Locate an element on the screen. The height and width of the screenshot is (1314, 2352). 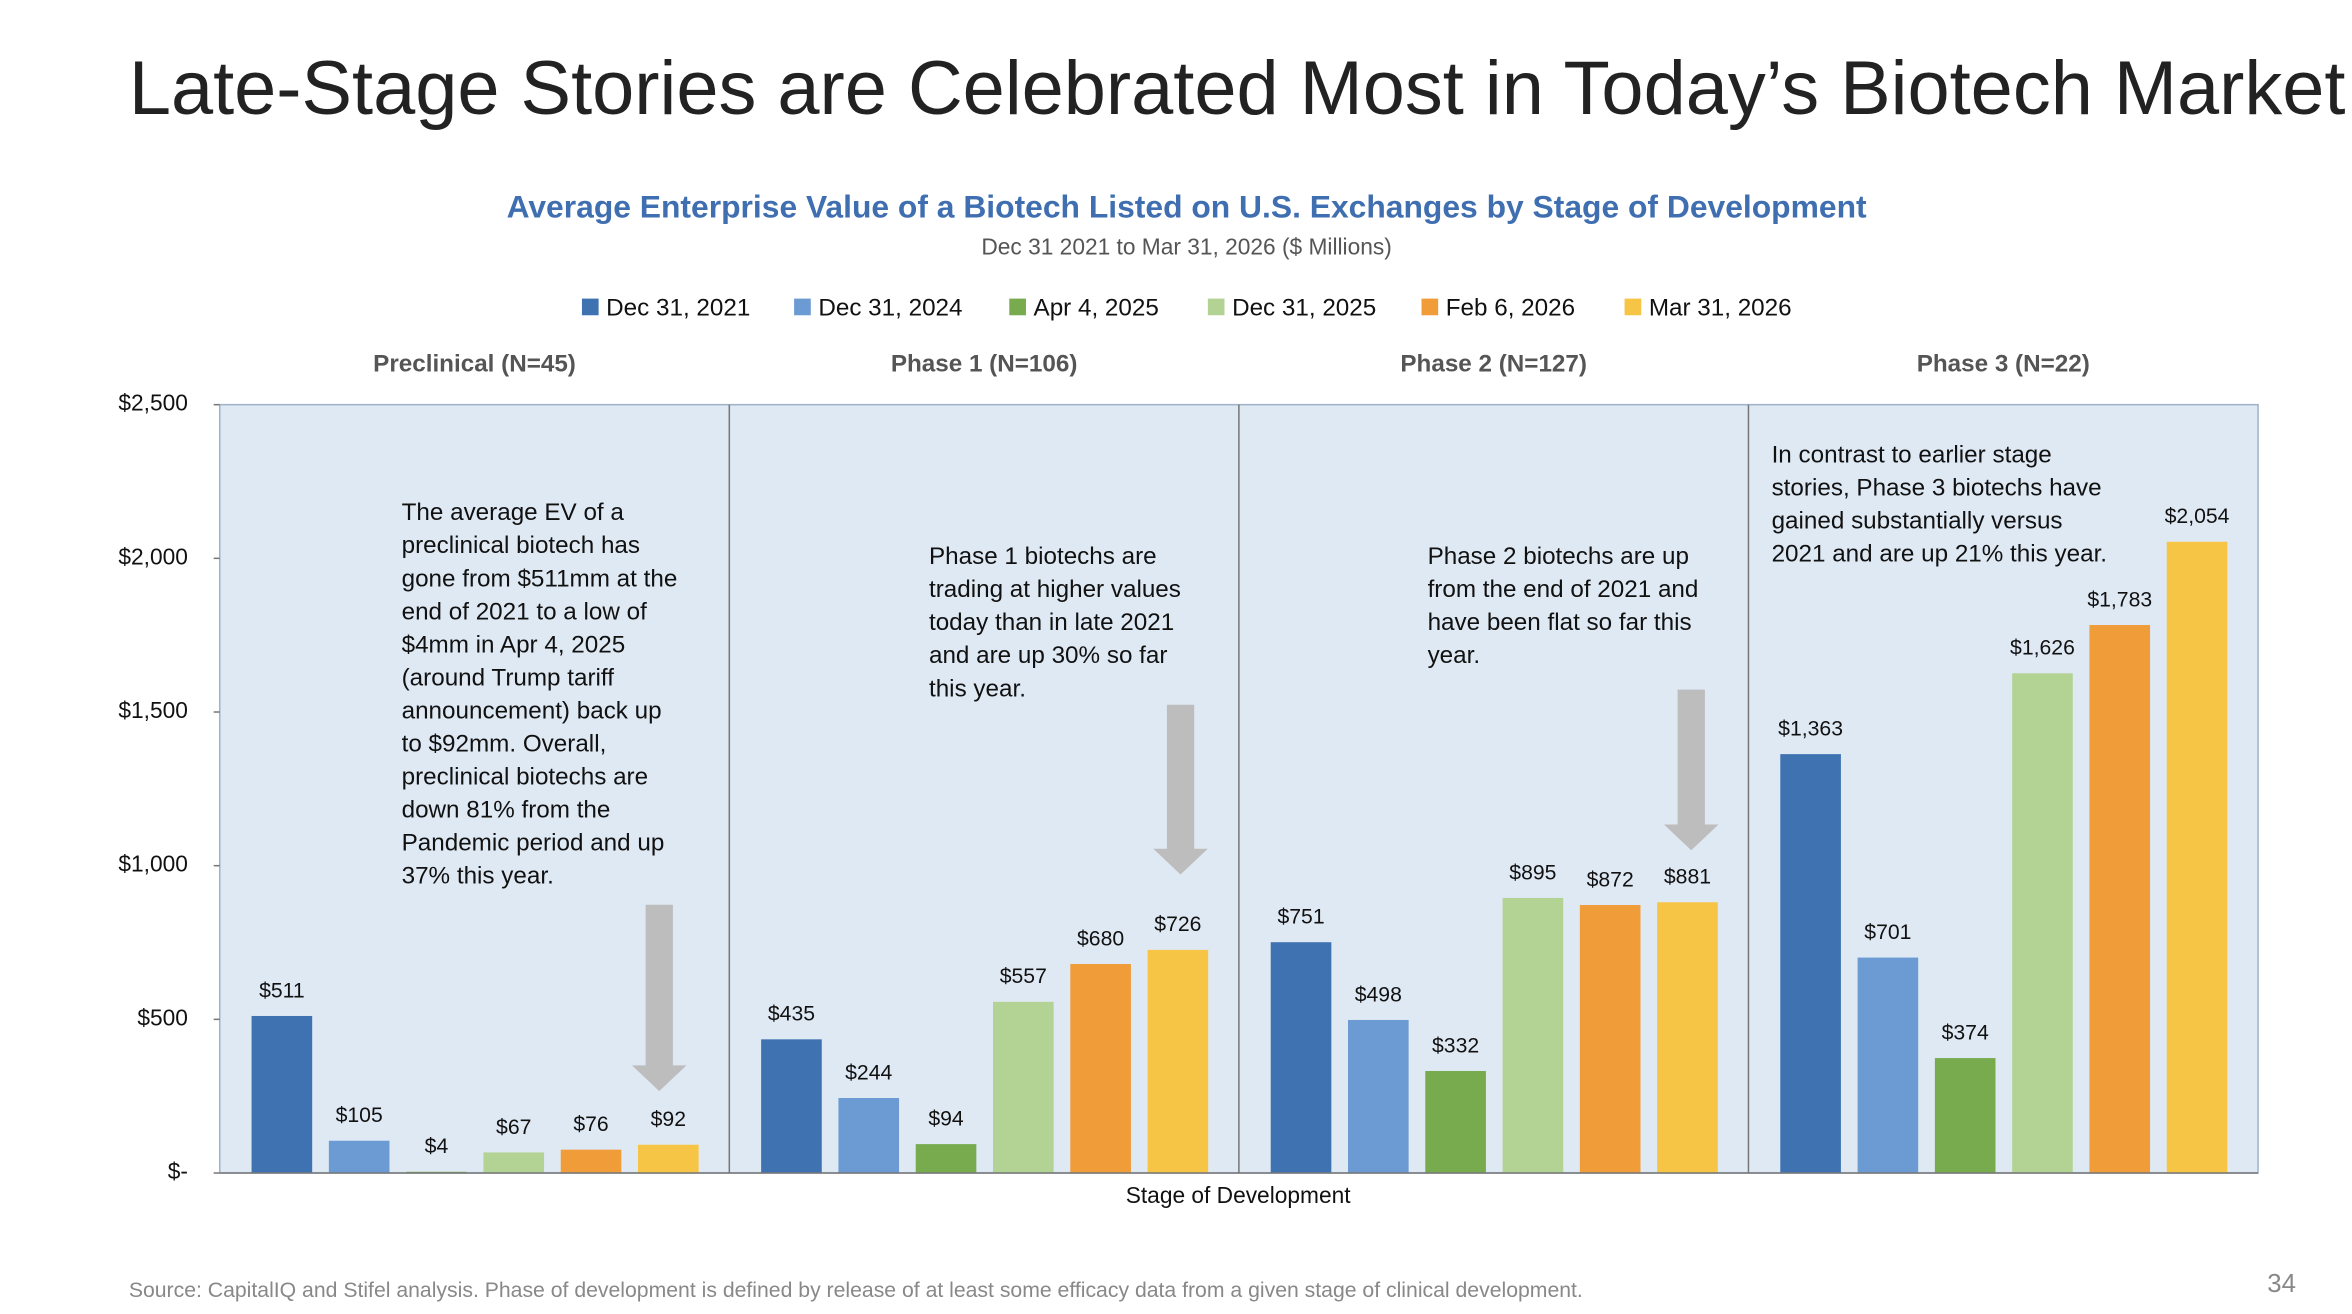
annotation-line: The average EV of a is located at coordinates (513, 512).